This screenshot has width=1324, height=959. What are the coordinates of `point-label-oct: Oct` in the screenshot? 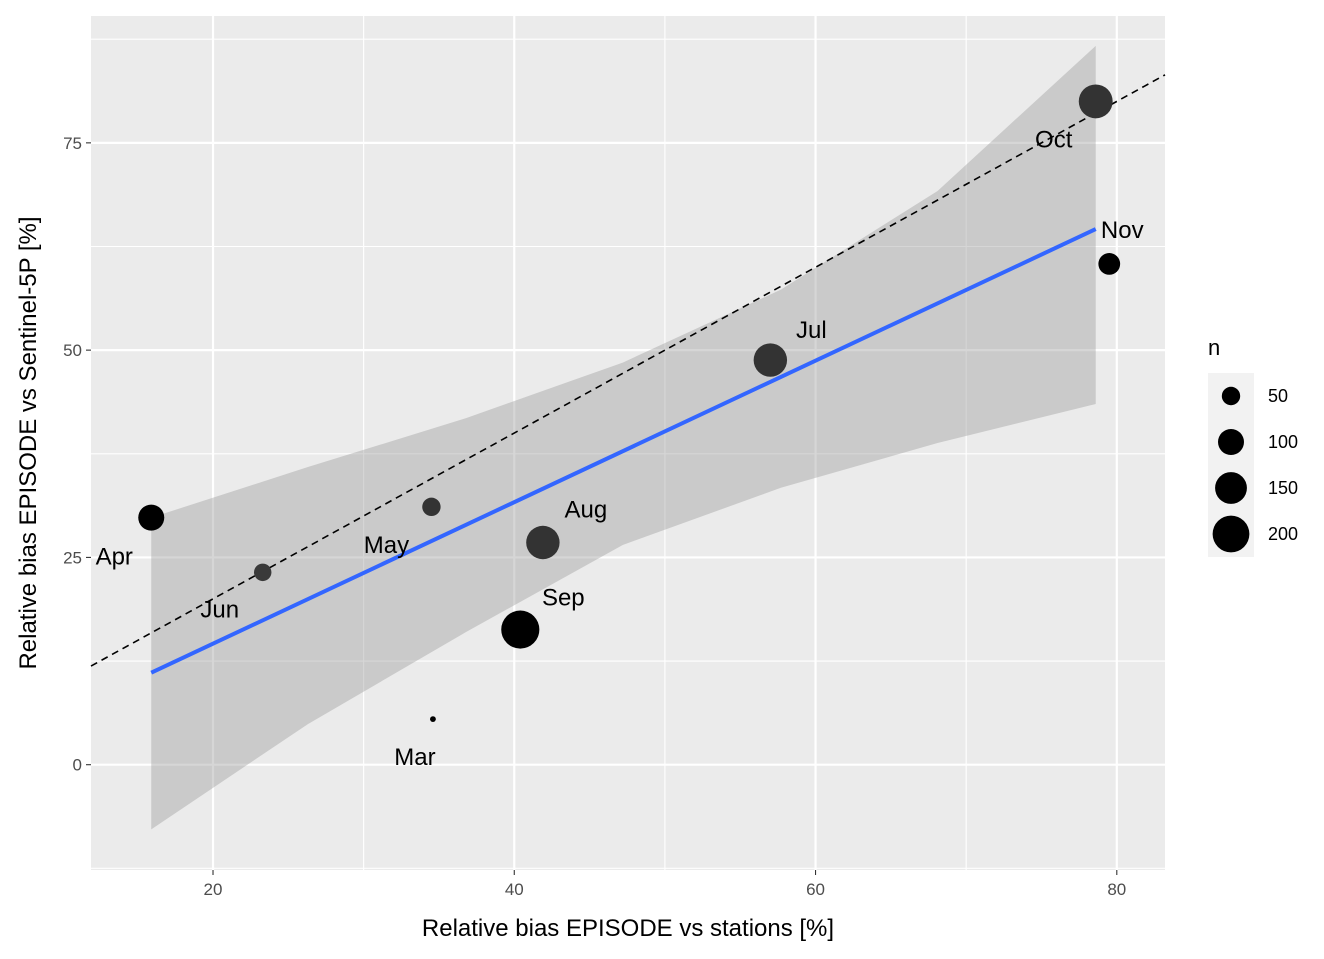 It's located at (1054, 139).